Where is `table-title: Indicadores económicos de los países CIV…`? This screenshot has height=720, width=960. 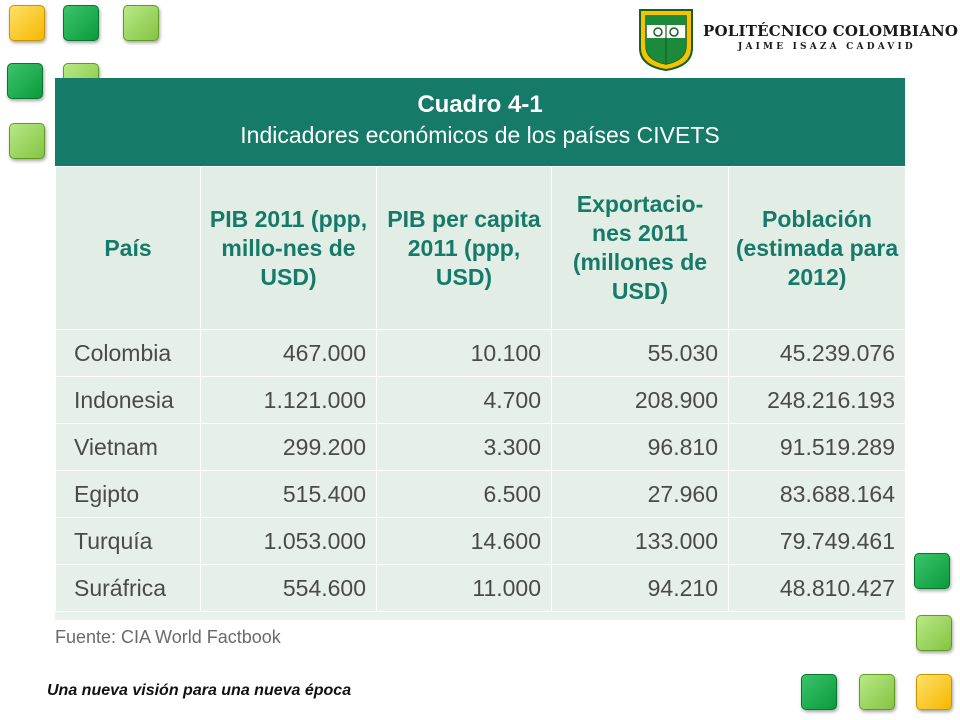
table-title: Indicadores económicos de los países CIV… is located at coordinates (480, 135).